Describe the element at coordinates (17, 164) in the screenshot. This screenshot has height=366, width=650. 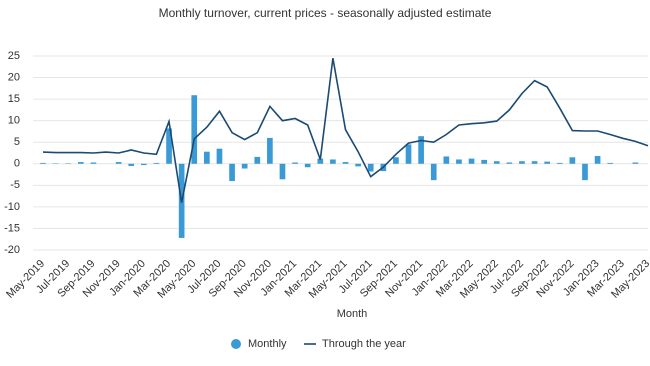
I see `y-tick-label: 0` at that location.